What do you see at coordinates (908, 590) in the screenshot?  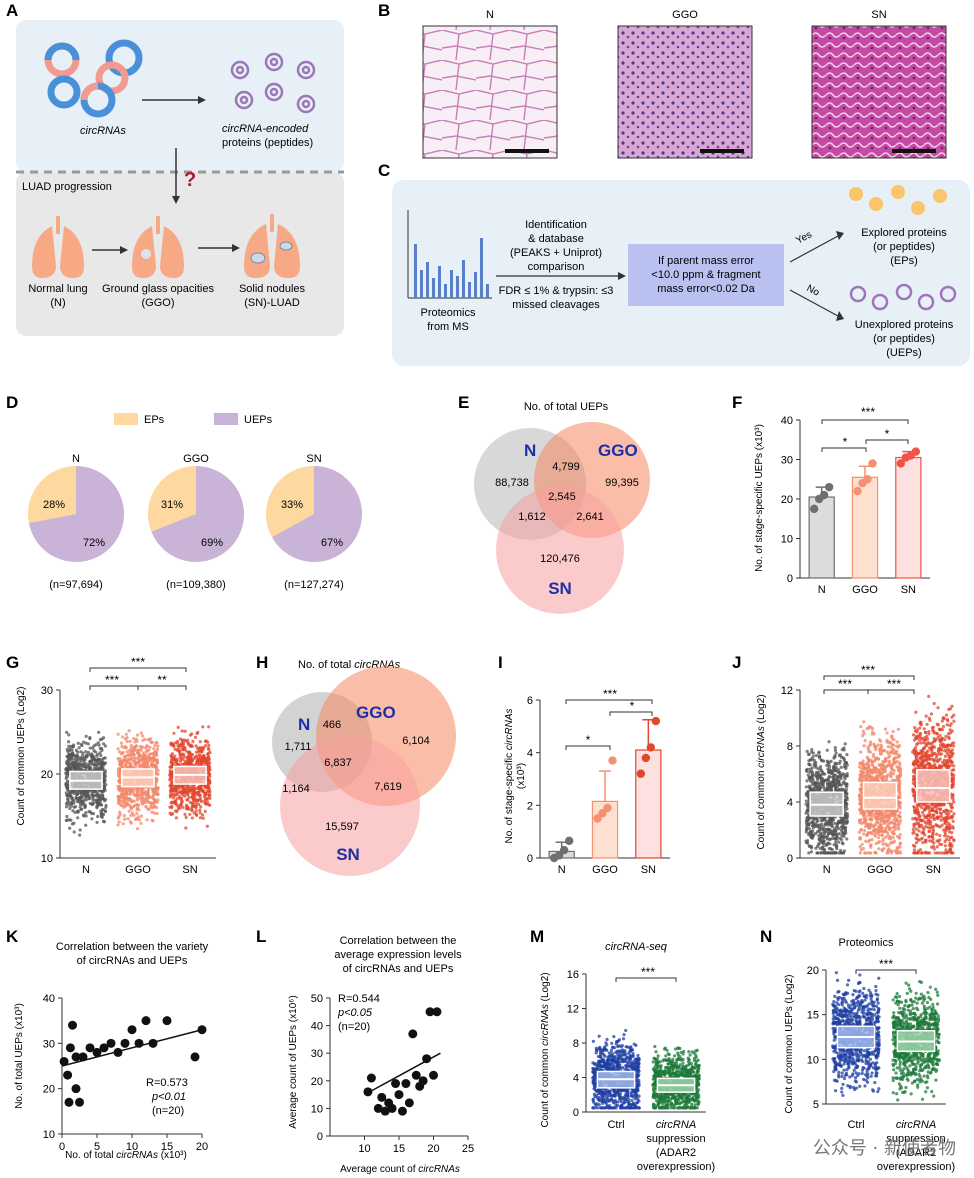 I see `chart-f-xtick-label: SN` at bounding box center [908, 590].